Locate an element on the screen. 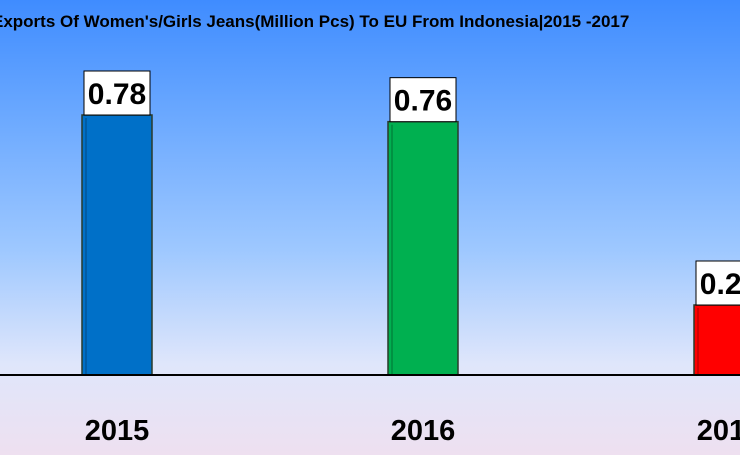  bar-2016 is located at coordinates (423, 248).